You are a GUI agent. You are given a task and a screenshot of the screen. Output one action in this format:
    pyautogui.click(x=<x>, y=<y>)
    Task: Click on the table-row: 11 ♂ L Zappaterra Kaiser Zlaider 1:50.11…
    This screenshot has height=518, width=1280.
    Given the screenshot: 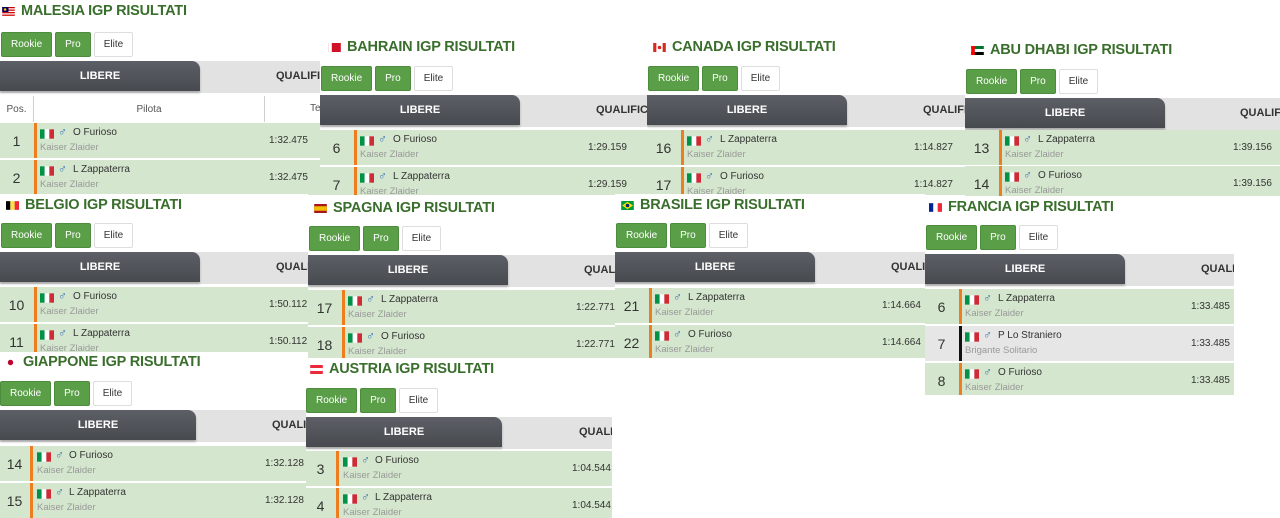 What is the action you would take?
    pyautogui.click(x=154, y=338)
    